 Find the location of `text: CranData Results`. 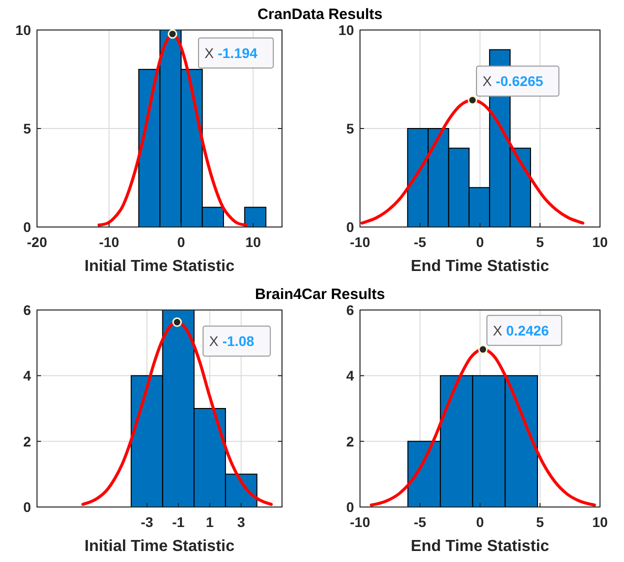

text: CranData Results is located at coordinates (320, 14).